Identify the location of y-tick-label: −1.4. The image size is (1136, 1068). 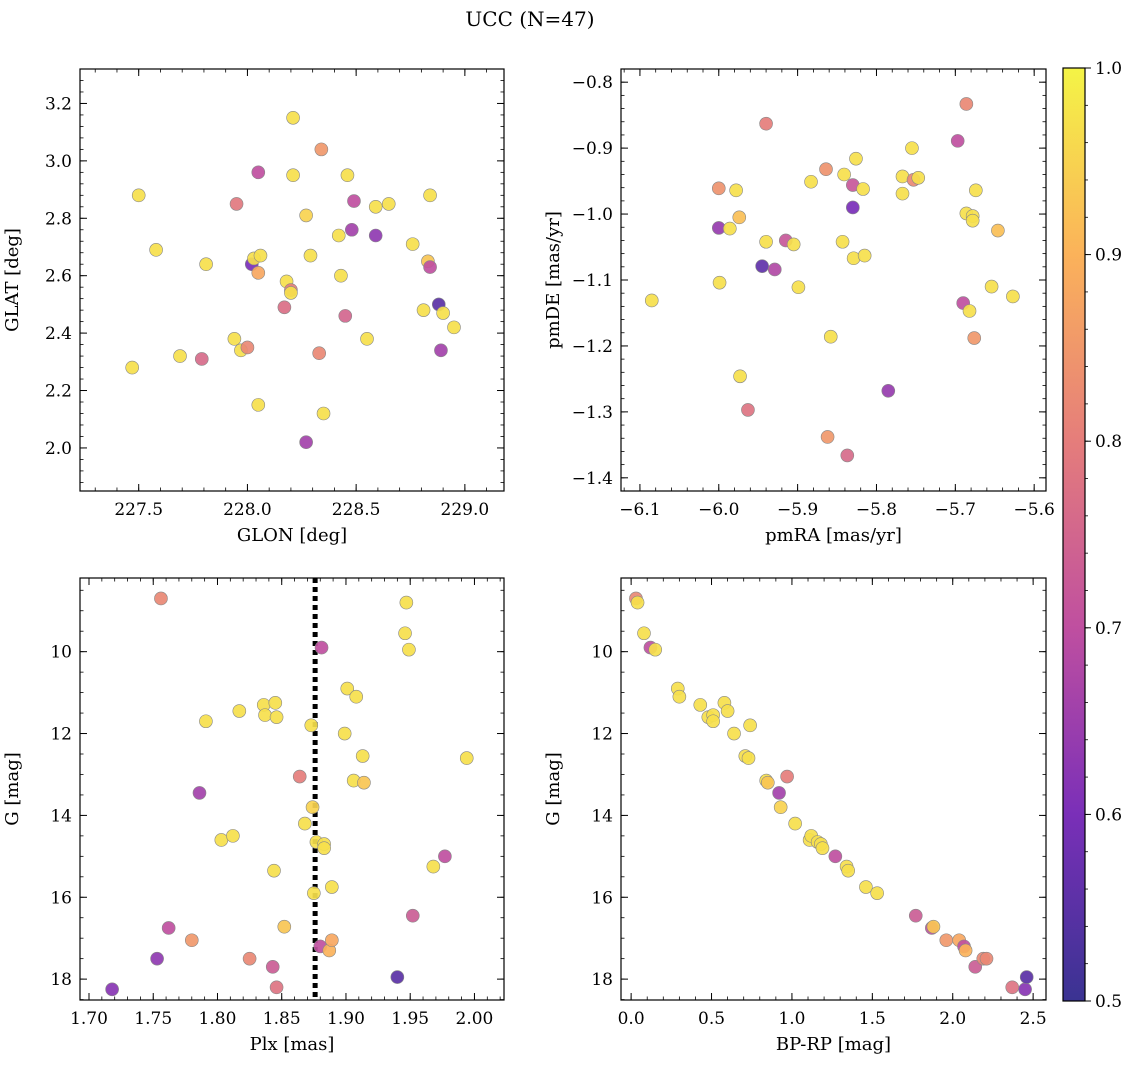
(592, 479).